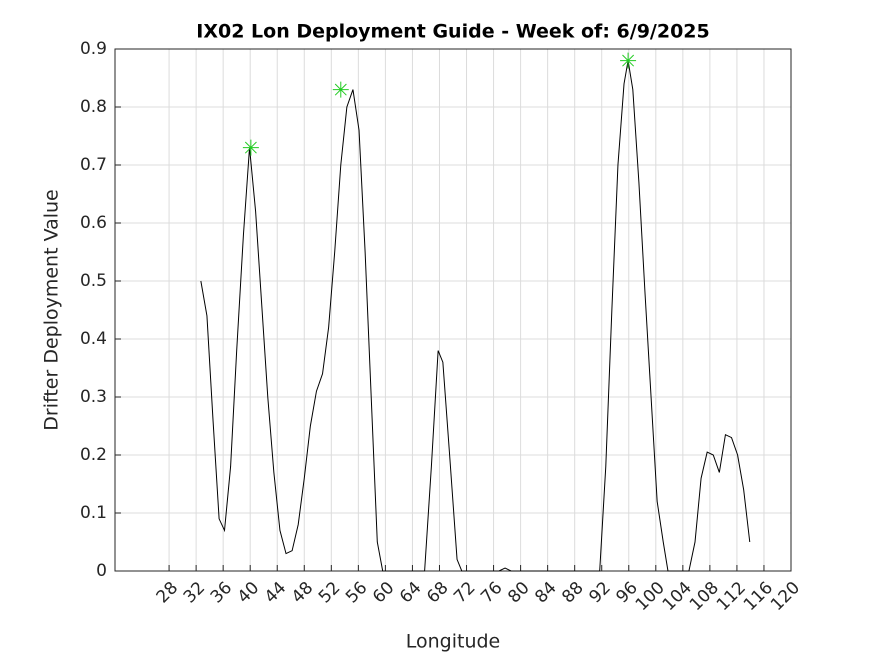 This screenshot has height=656, width=875. I want to click on y-tick-label: 0, so click(101, 571).